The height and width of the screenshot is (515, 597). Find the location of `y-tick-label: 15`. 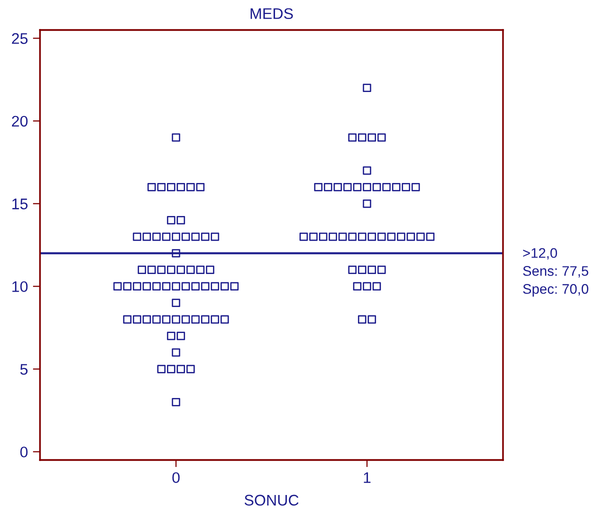

y-tick-label: 15 is located at coordinates (20, 204).